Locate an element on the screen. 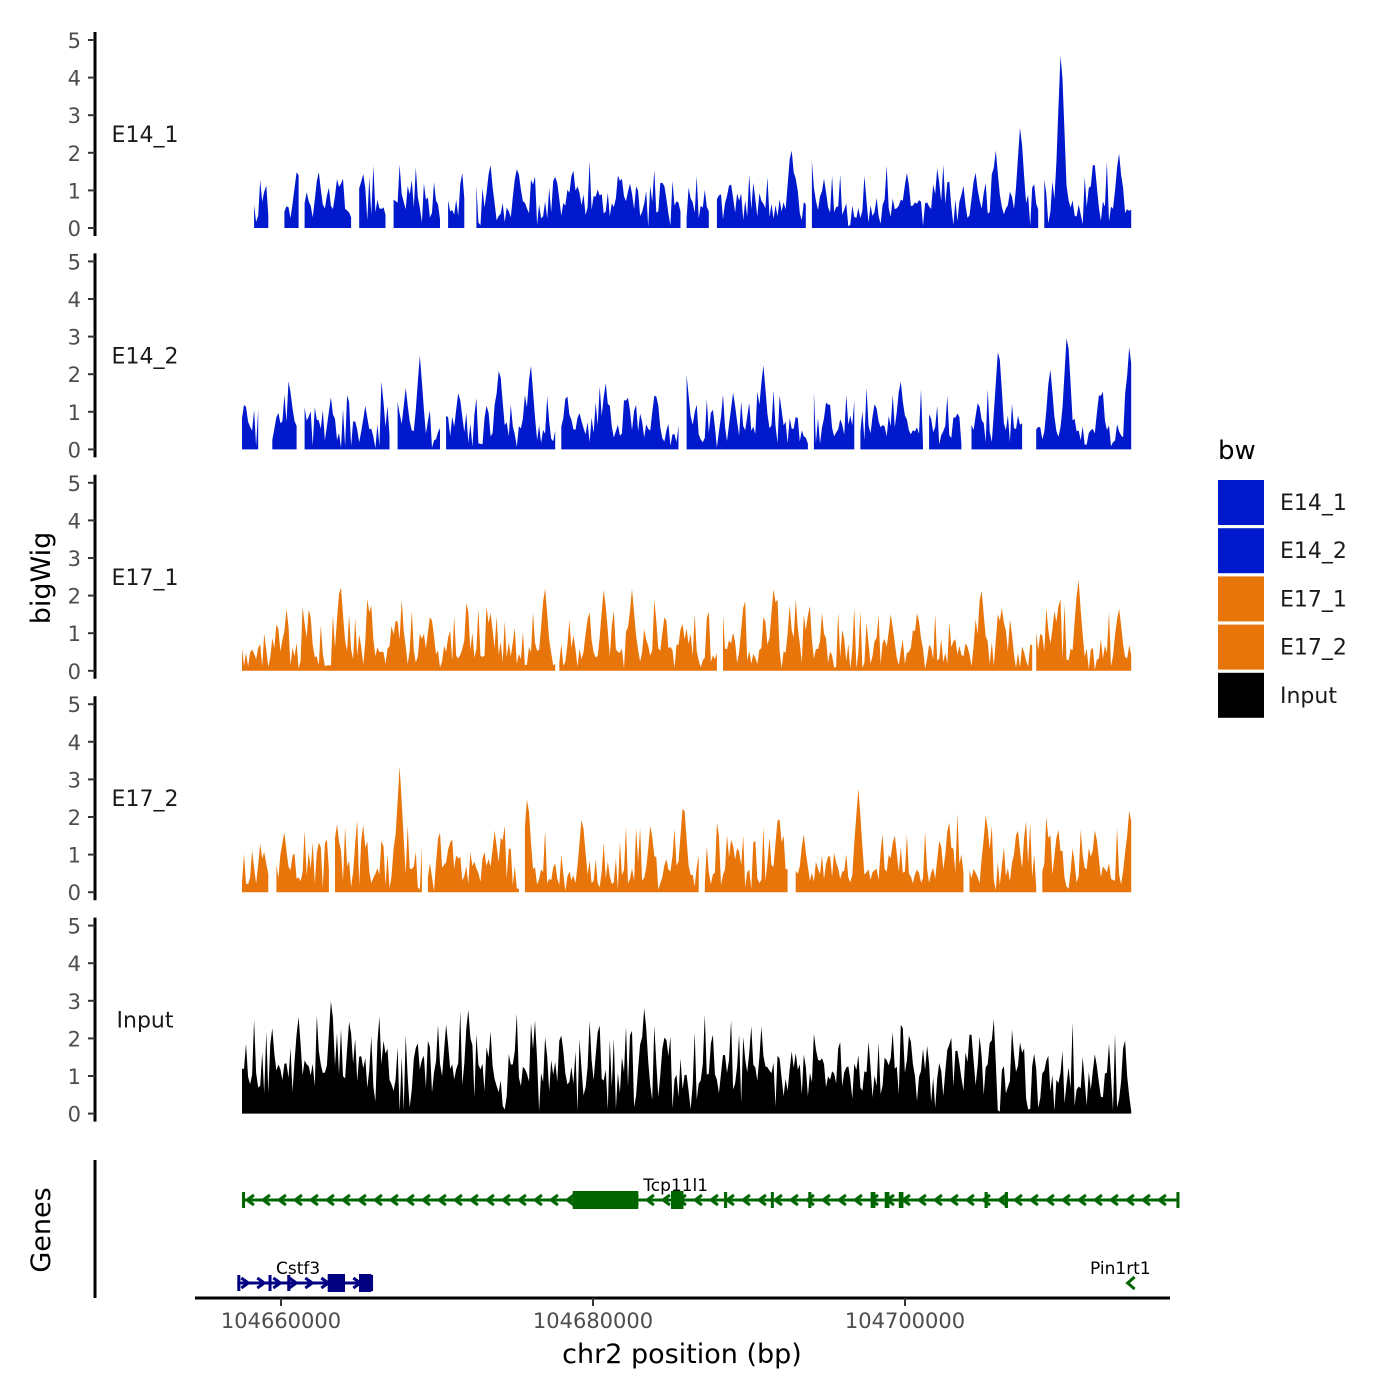 The width and height of the screenshot is (1400, 1400). gene-label: Cstf3 is located at coordinates (298, 1269).